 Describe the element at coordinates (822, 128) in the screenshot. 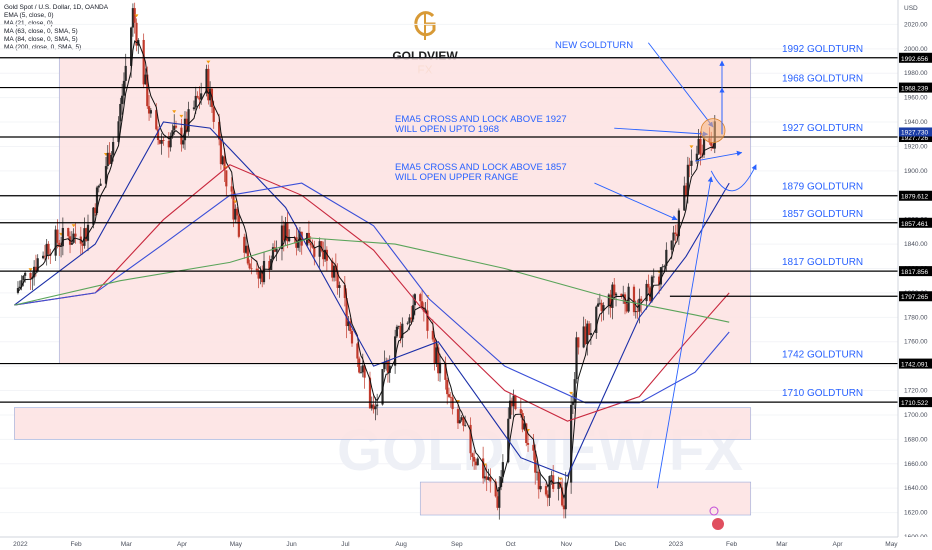

I see `level-name-label: 1927 GOLDTURN` at that location.